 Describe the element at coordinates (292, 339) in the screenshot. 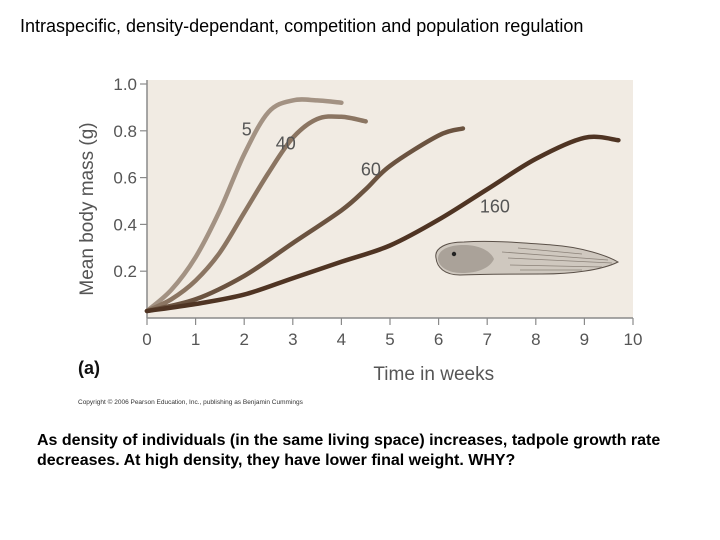

I see `x-tick-label: 3` at that location.